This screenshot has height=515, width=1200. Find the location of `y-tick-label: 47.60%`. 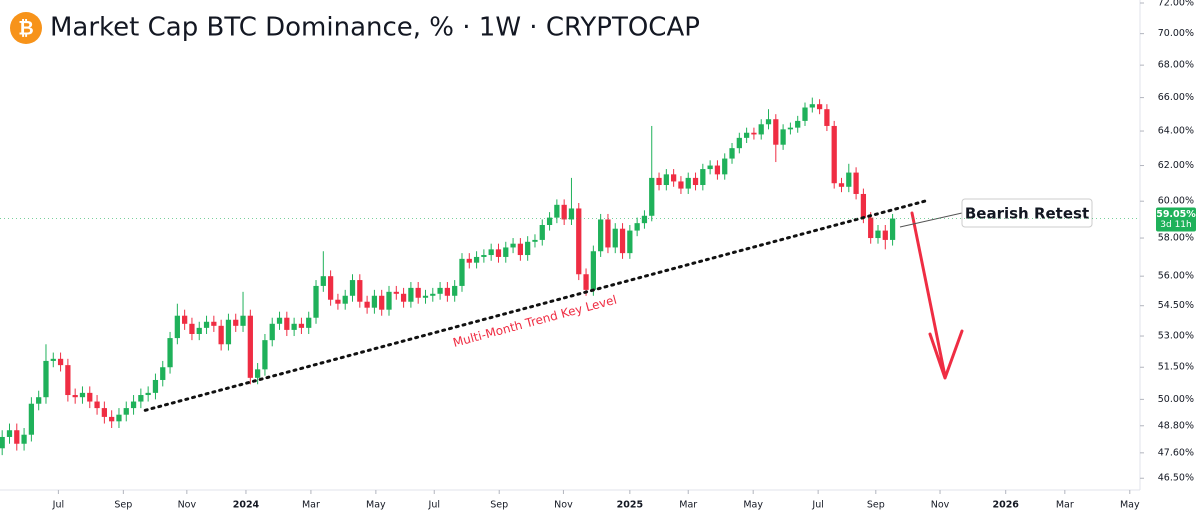

y-tick-label: 47.60% is located at coordinates (1176, 452).